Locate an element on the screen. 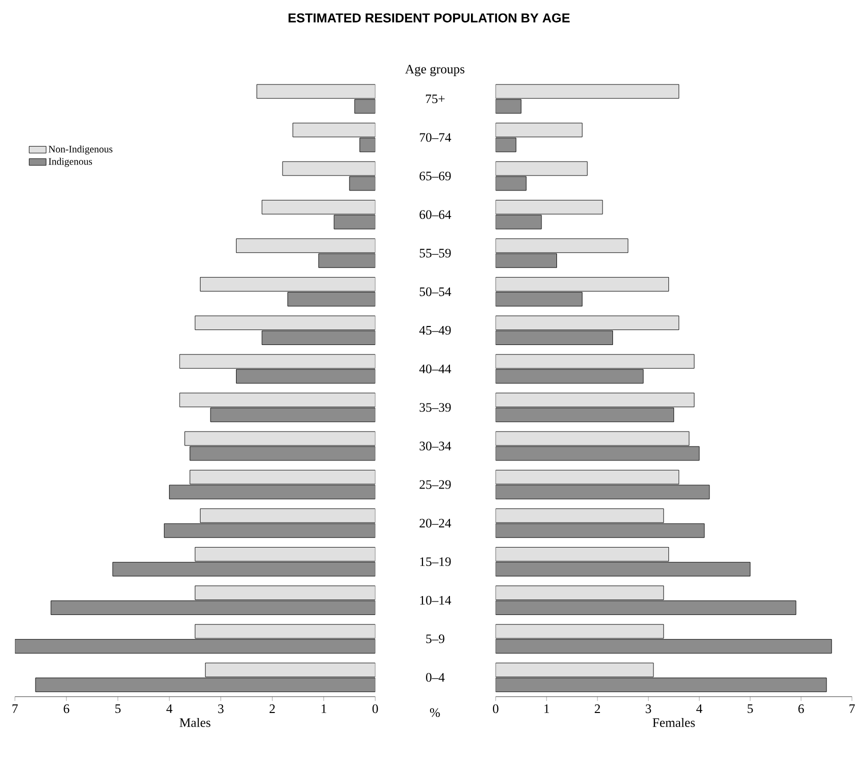 The width and height of the screenshot is (863, 770). y-tick-label: 75+ is located at coordinates (435, 99).